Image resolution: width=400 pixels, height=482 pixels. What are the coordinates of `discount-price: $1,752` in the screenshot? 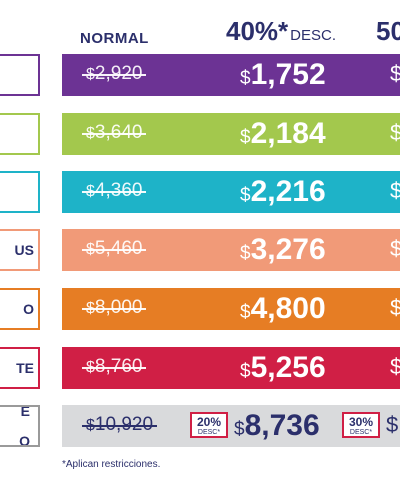 It's located at (283, 74).